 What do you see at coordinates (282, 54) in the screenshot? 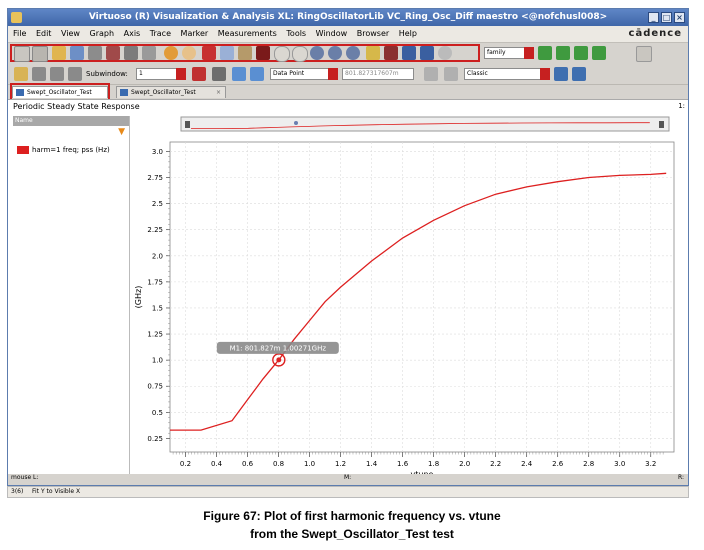
I see `circle-marker-icon` at bounding box center [282, 54].